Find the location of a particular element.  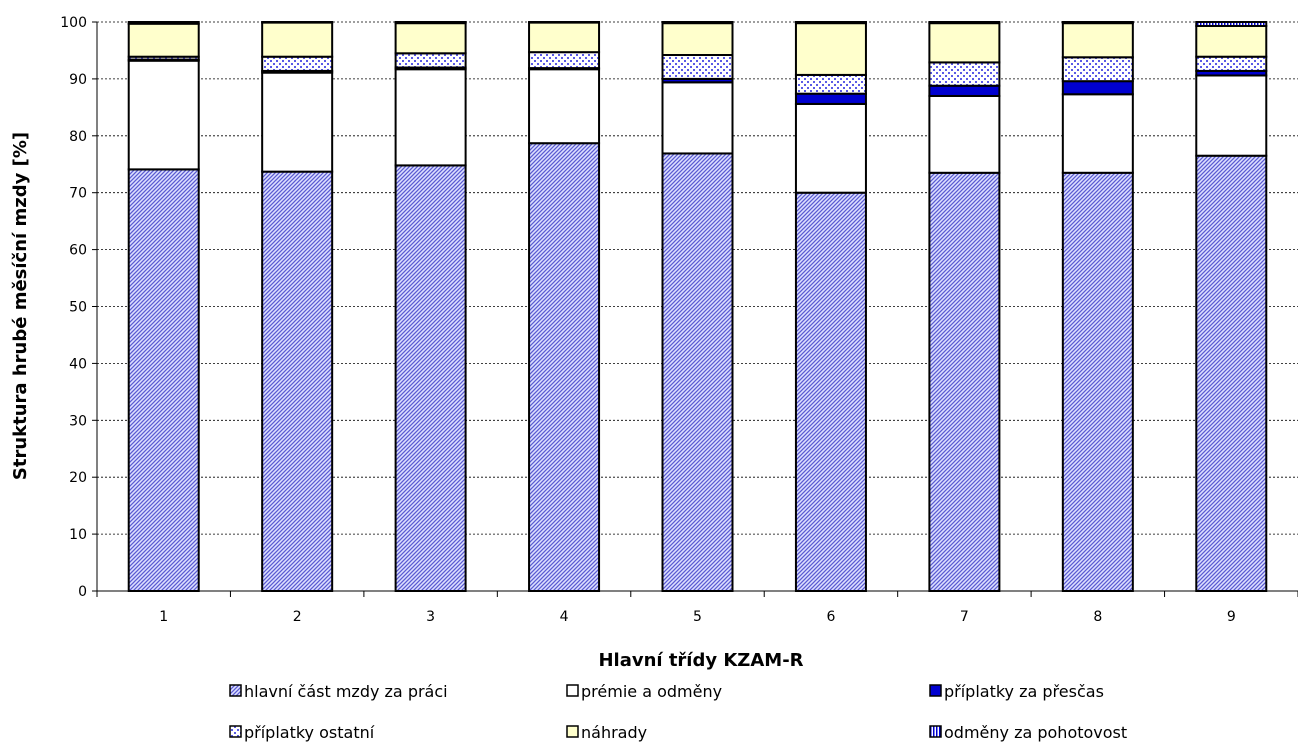

legend-label: hlavní část mzdy za práci is located at coordinates (346, 691).